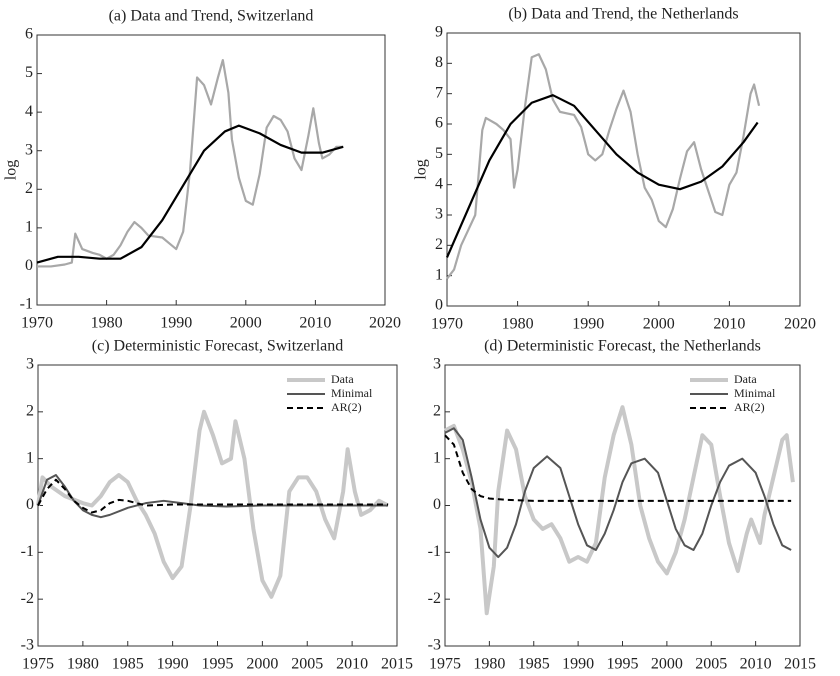 The image size is (840, 676). What do you see at coordinates (439, 62) in the screenshot?
I see `y-tick-label: 8` at bounding box center [439, 62].